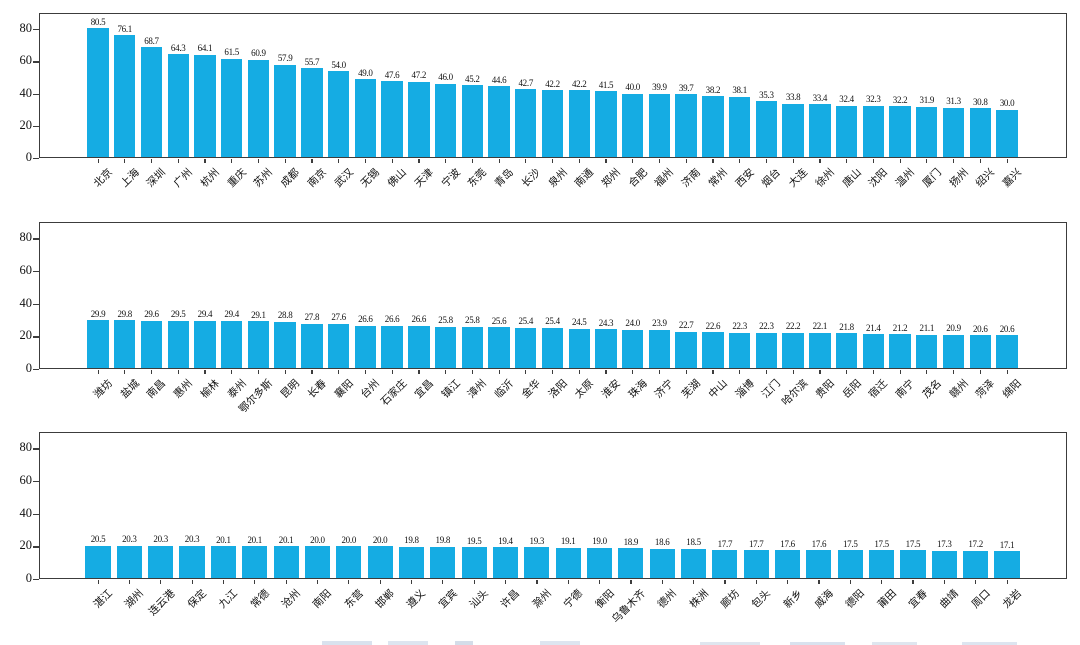 This screenshot has height=645, width=1080. I want to click on bar-青岛, so click(499, 121).